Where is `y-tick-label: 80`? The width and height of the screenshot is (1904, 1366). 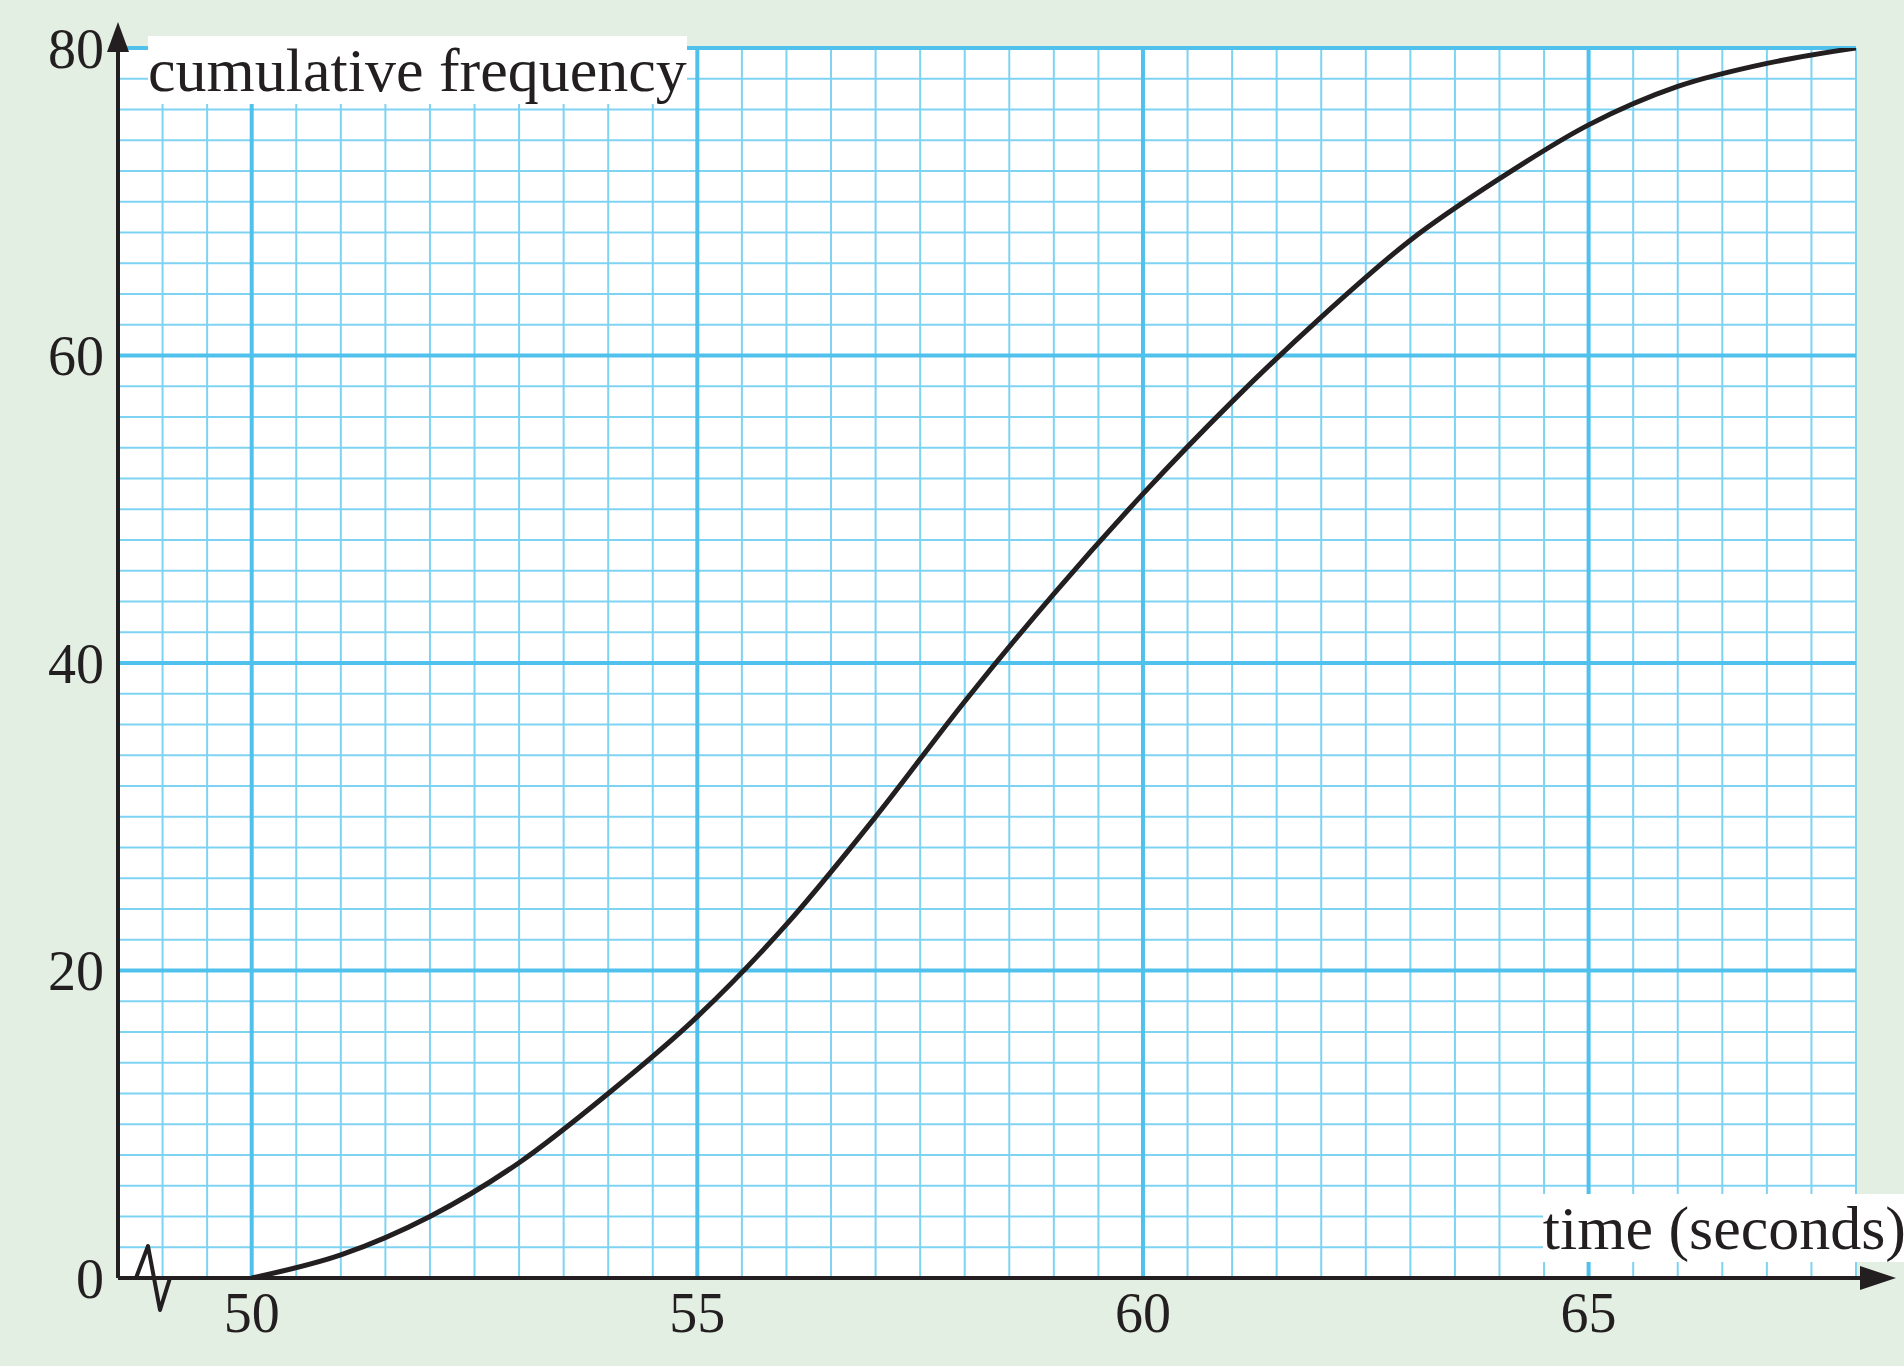 y-tick-label: 80 is located at coordinates (76, 48).